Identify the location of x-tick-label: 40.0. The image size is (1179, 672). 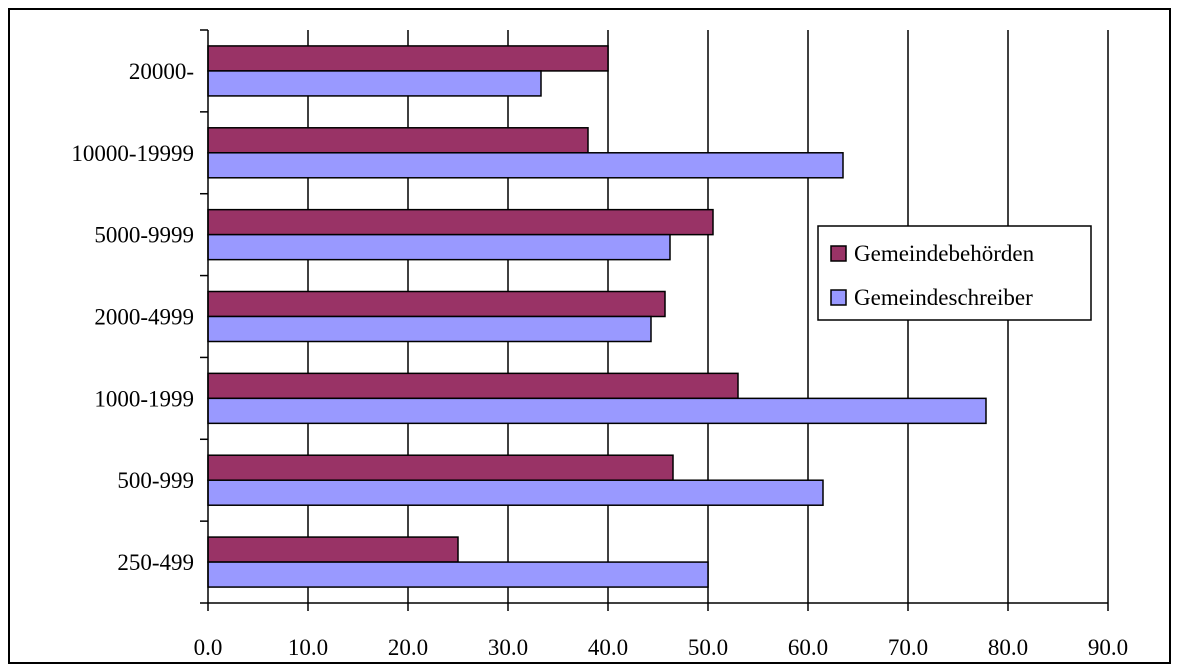
(608, 647).